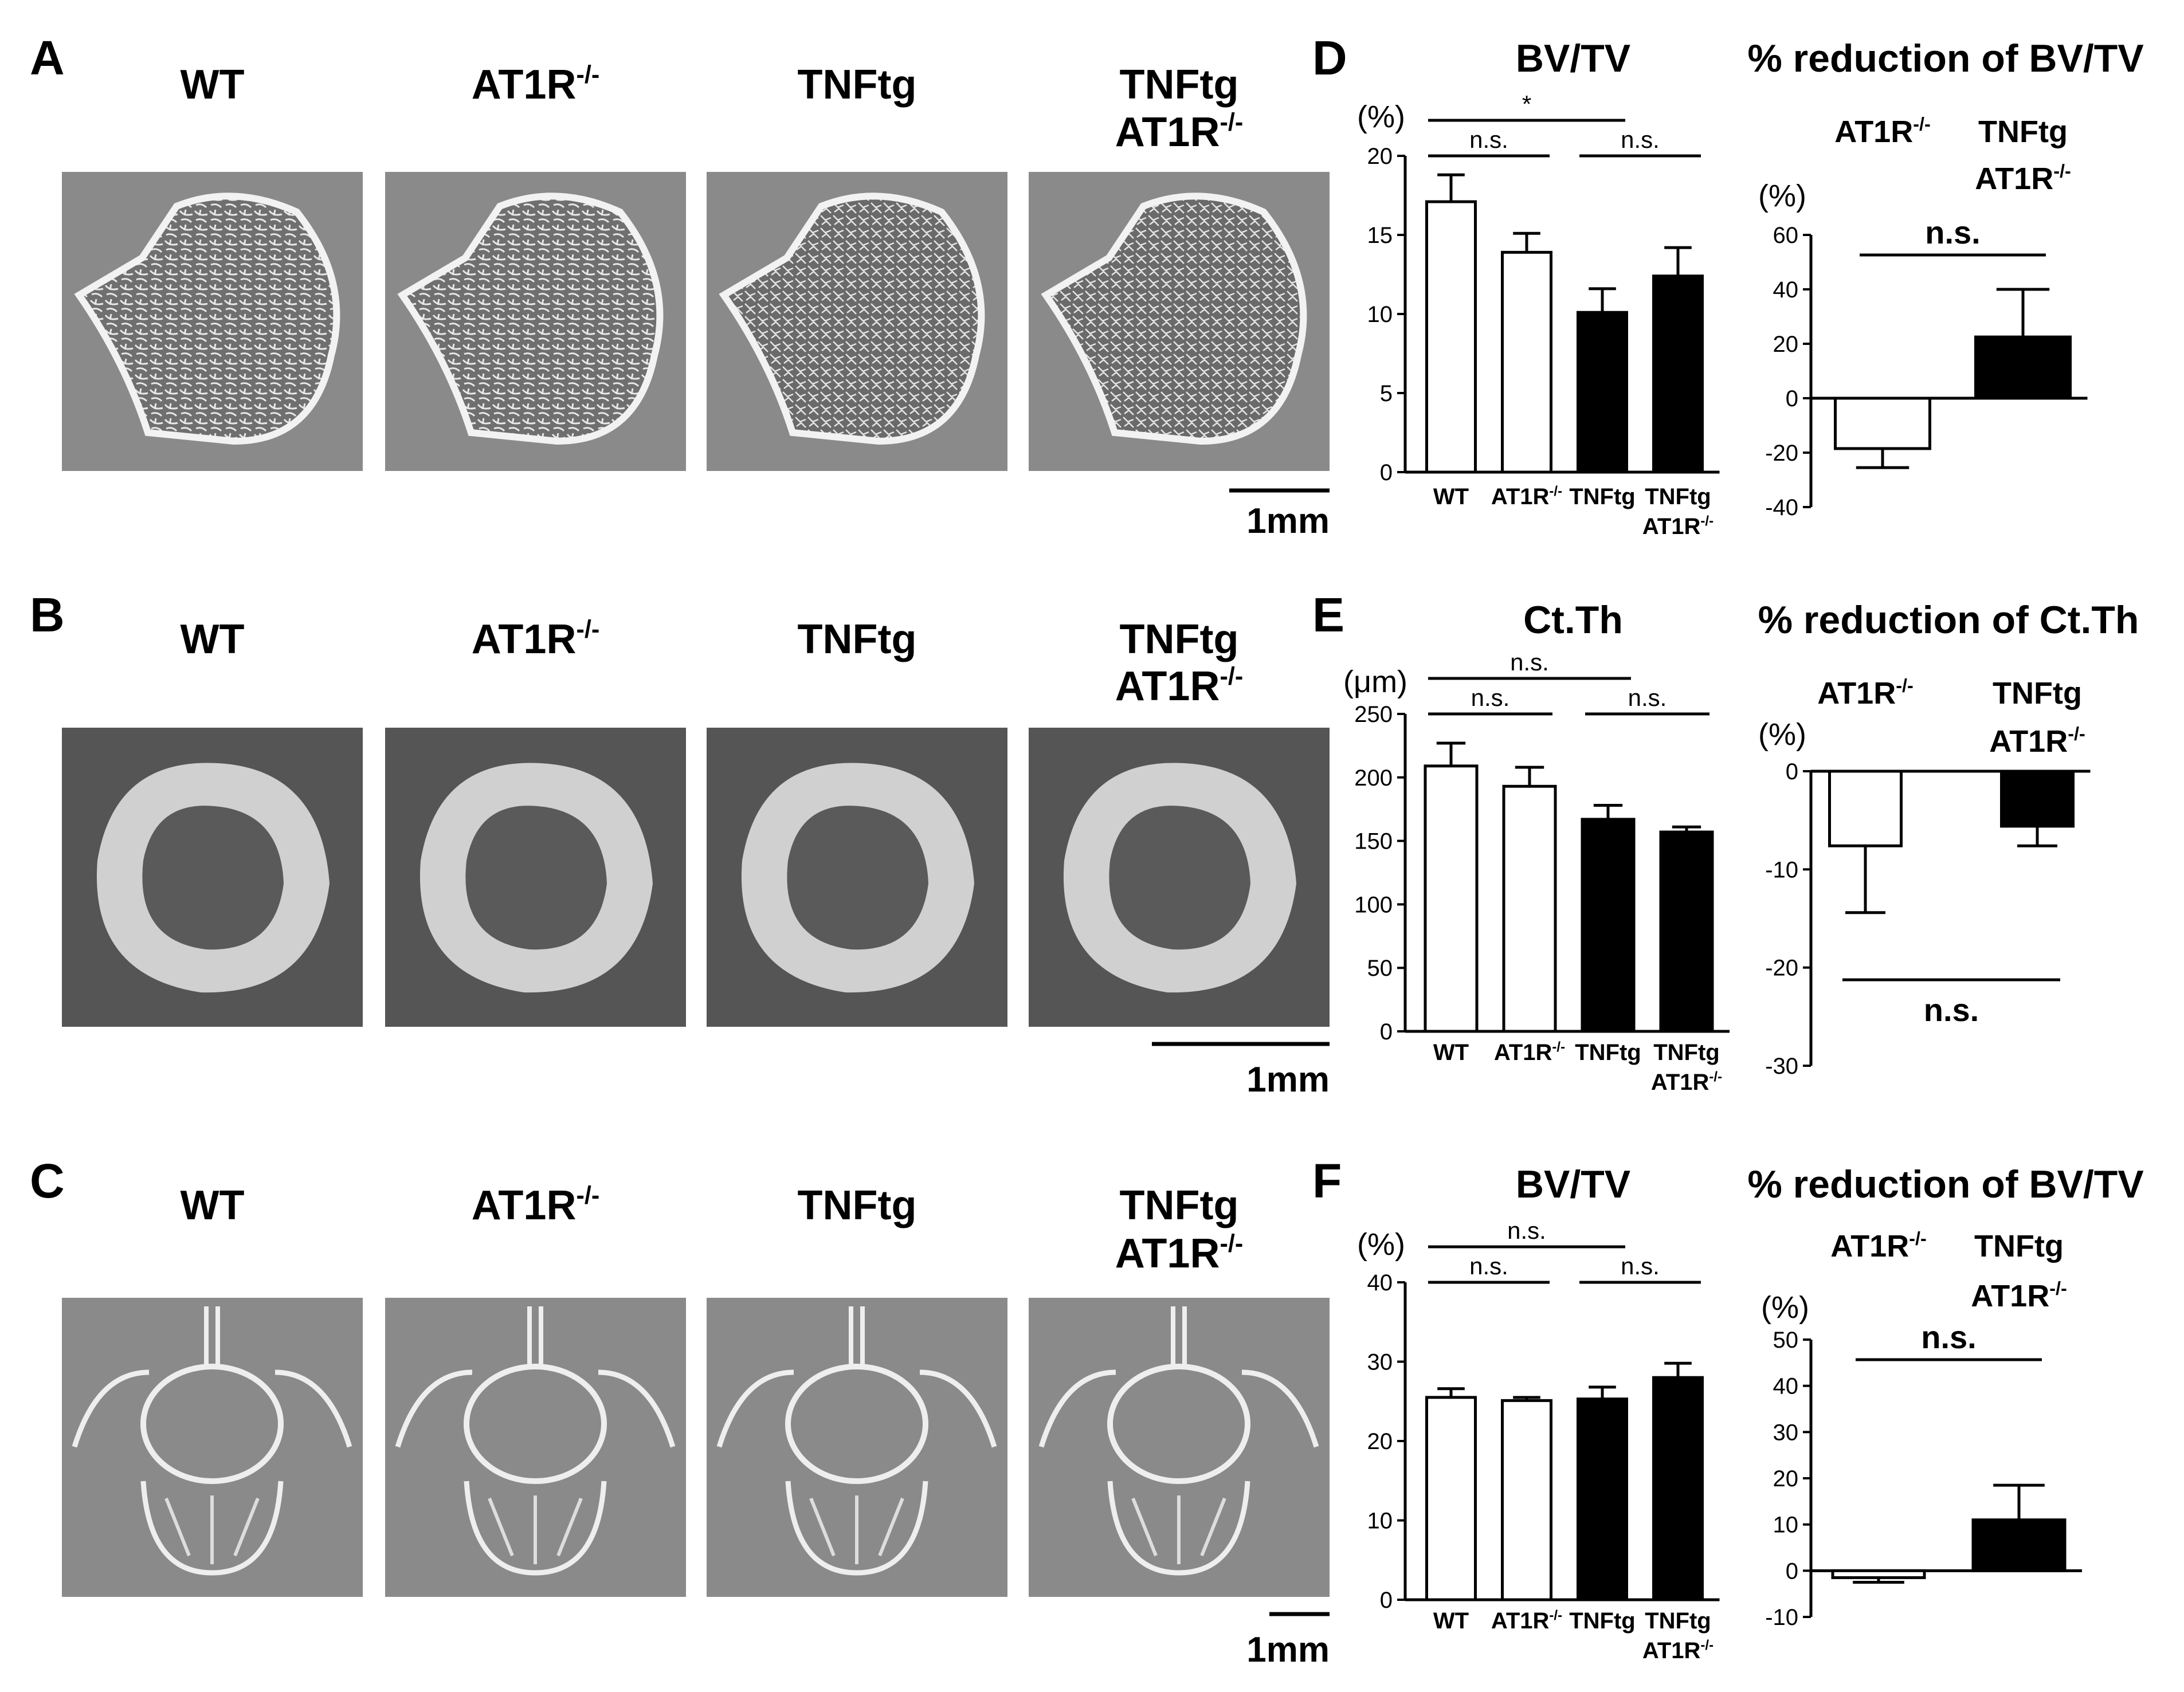  Describe the element at coordinates (1451, 497) in the screenshot. I see `x-tick-label-0: WT` at that location.